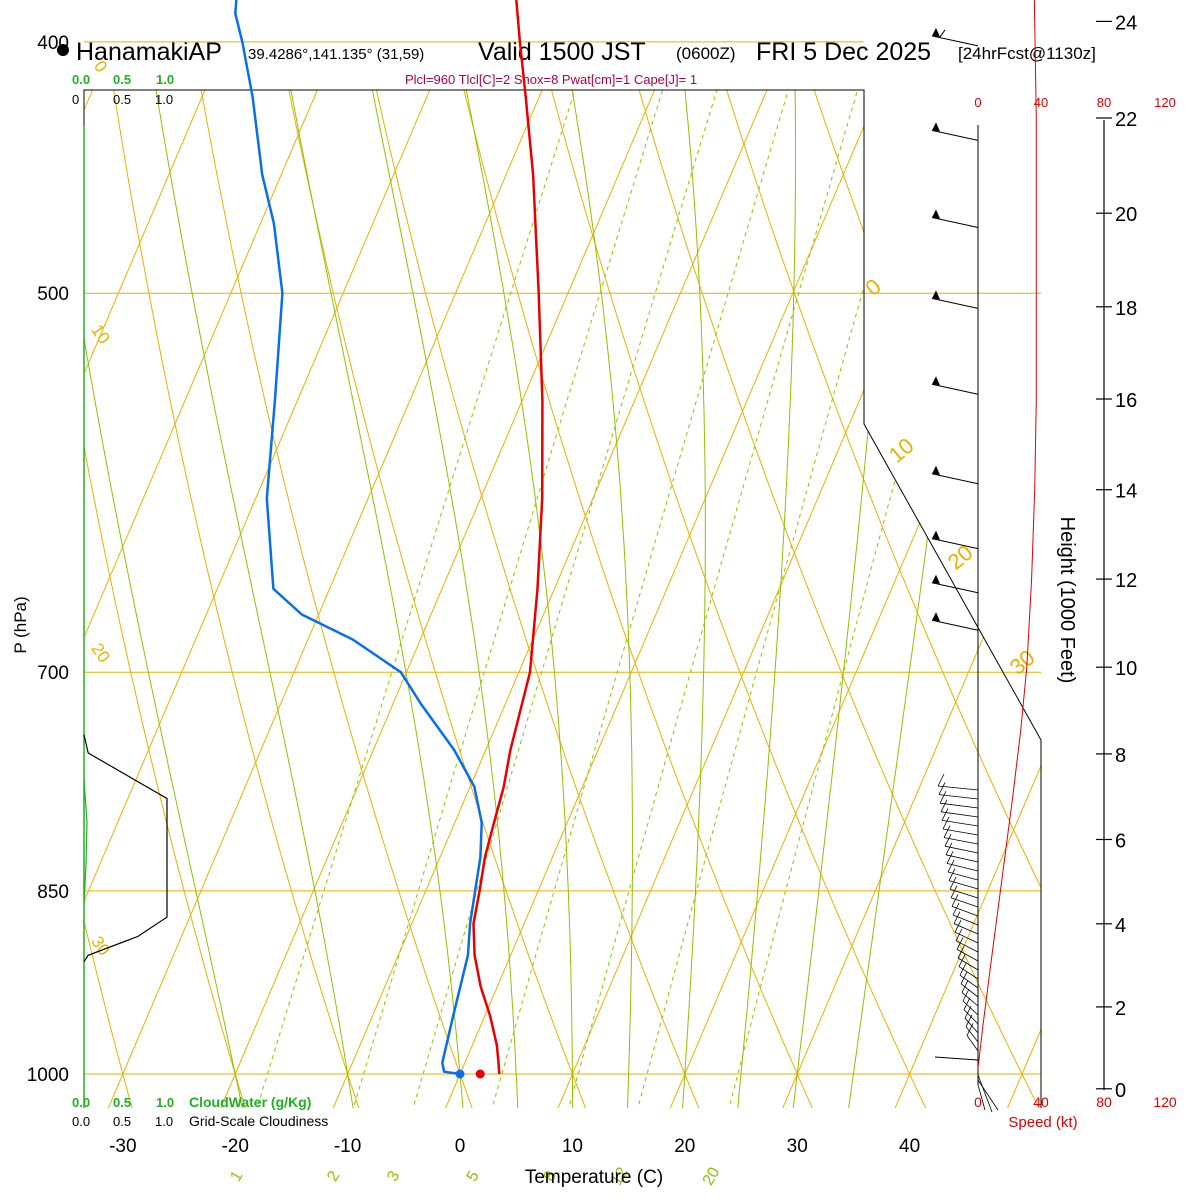 The width and height of the screenshot is (1200, 1200). I want to click on isotherm-label: 20, so click(100, 653).